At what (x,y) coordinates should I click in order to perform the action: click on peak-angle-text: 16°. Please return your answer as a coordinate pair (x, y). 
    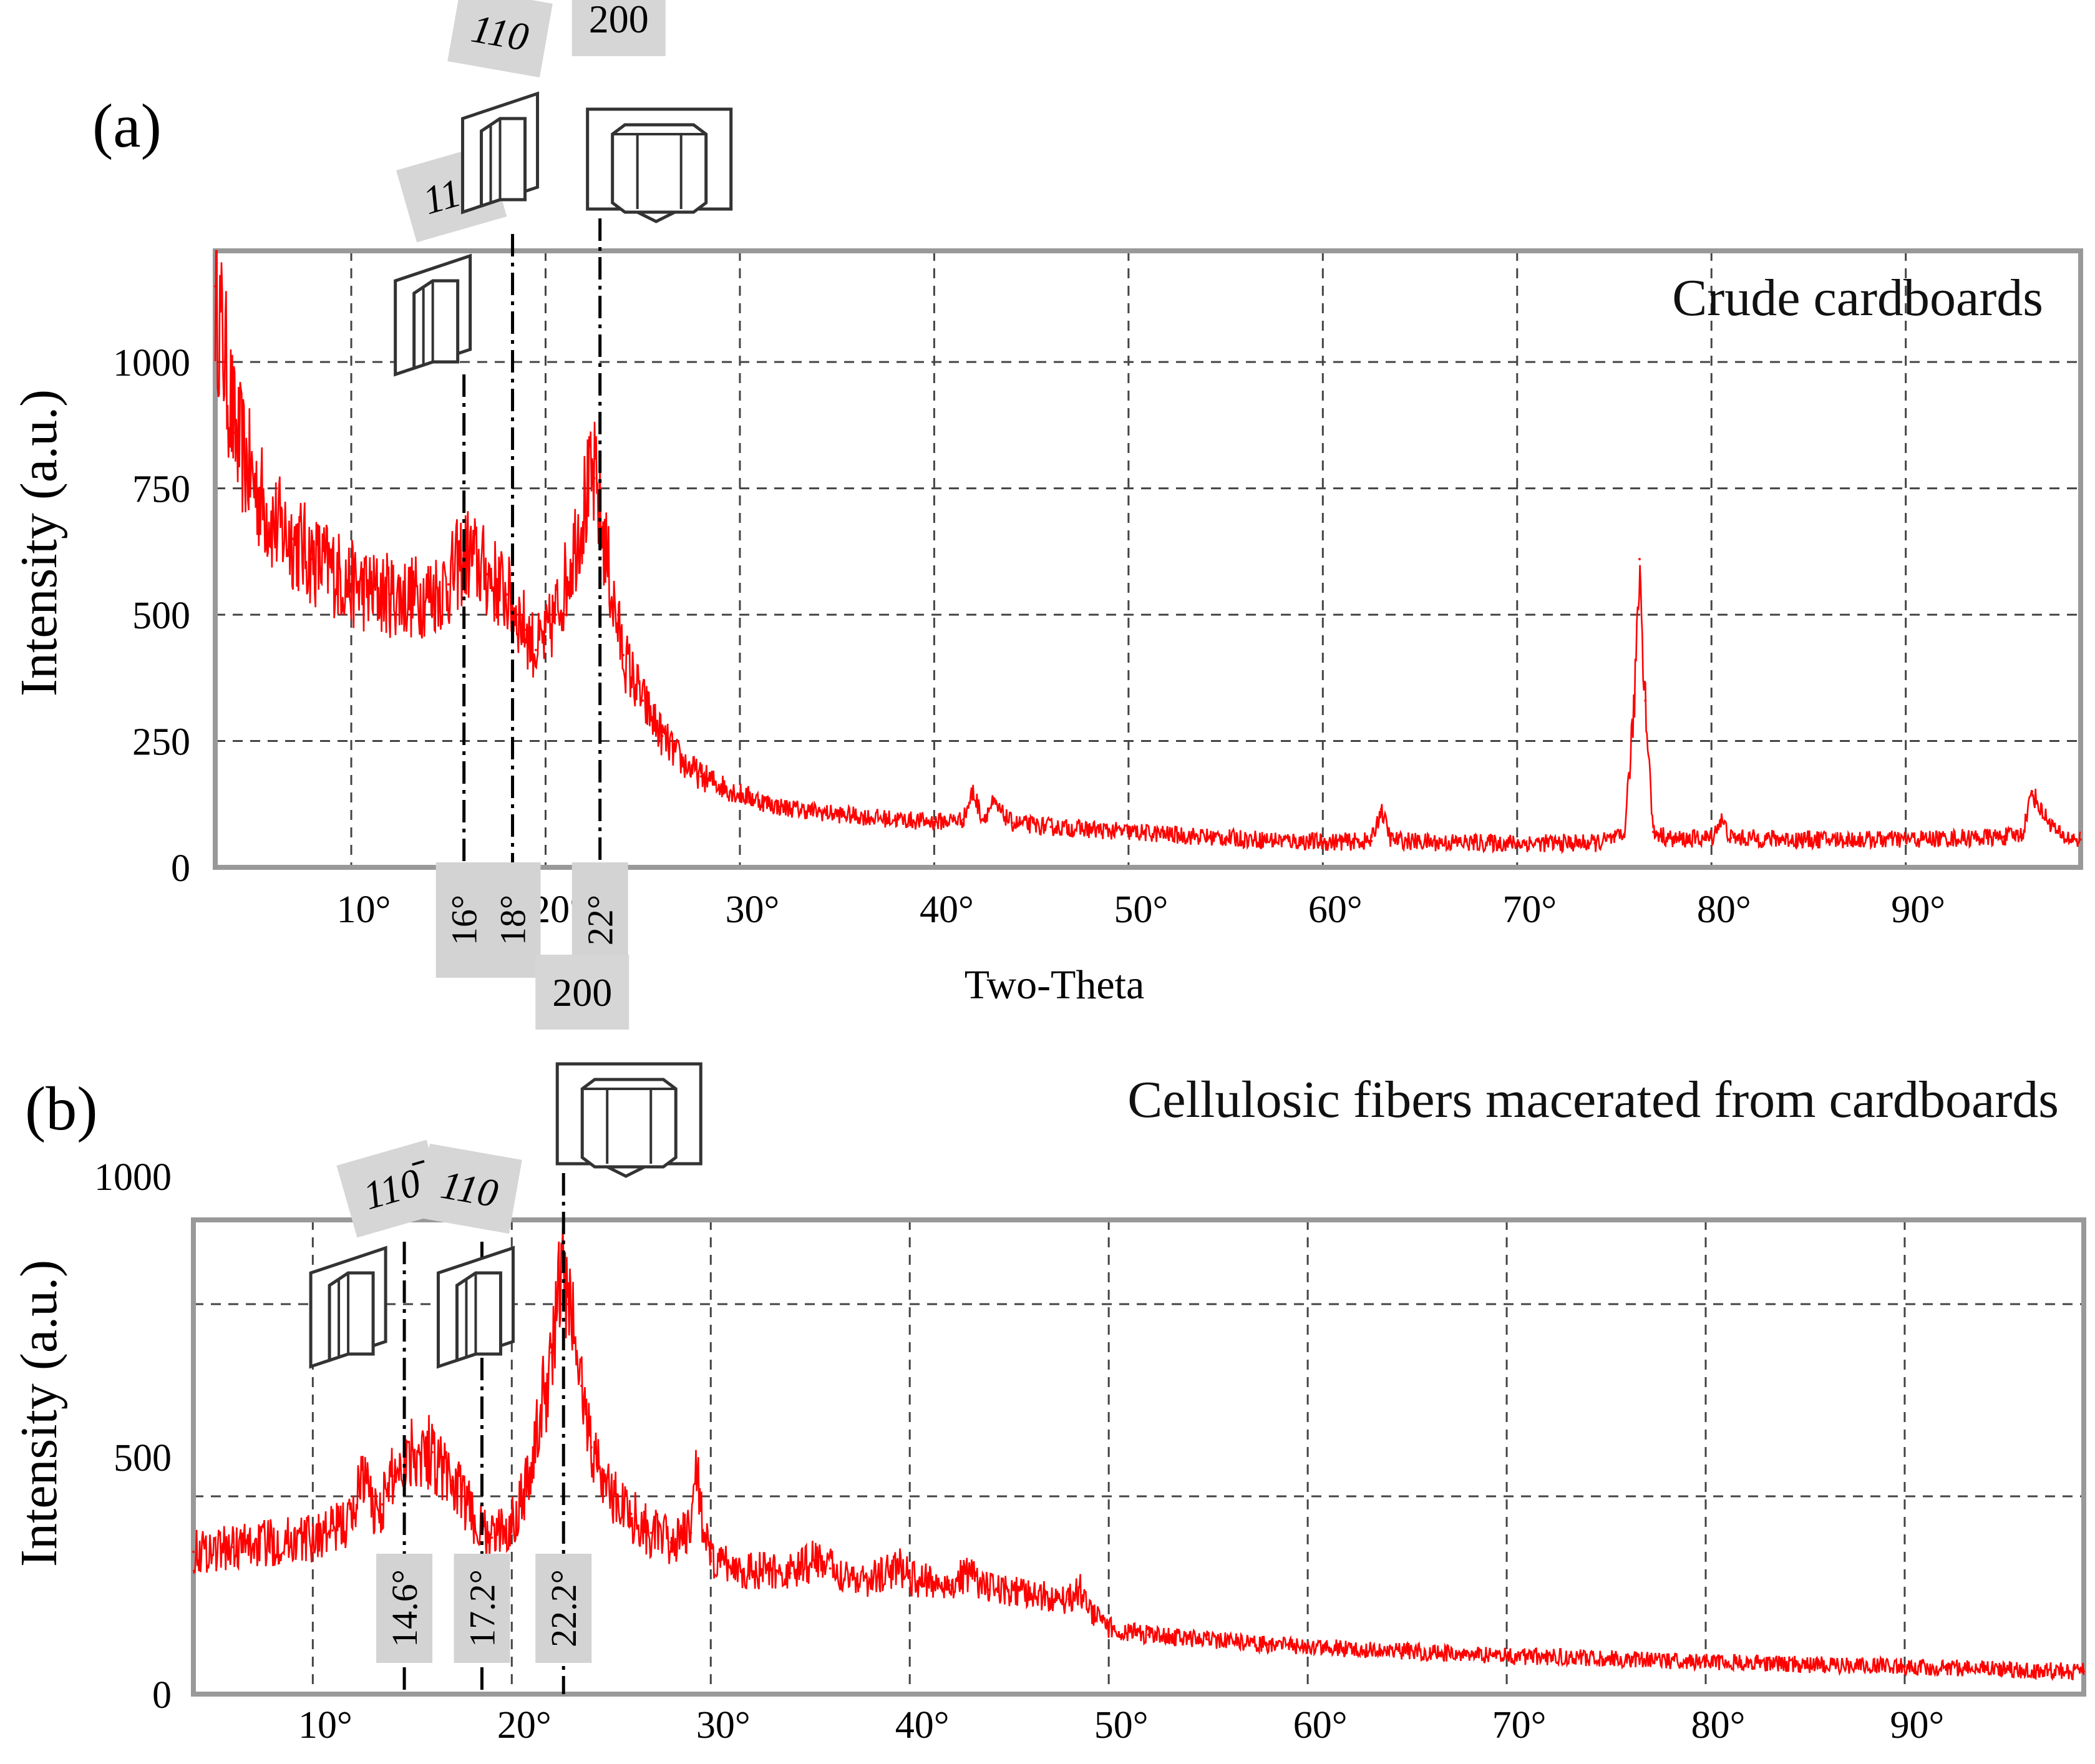
    Looking at the image, I should click on (464, 920).